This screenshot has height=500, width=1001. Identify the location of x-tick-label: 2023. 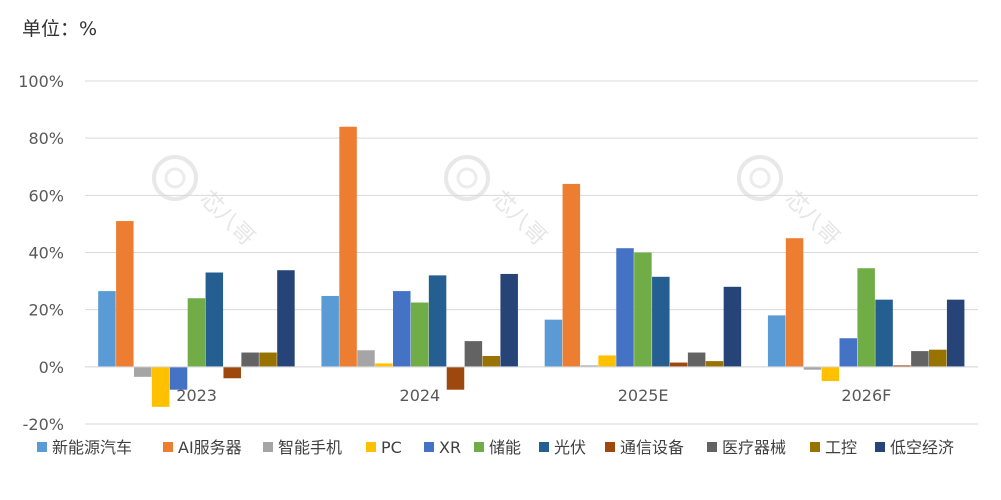
(196, 395).